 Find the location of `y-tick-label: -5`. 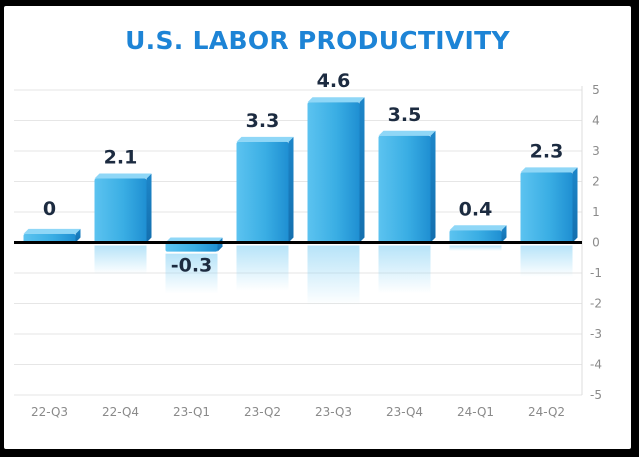

y-tick-label: -5 is located at coordinates (596, 395).